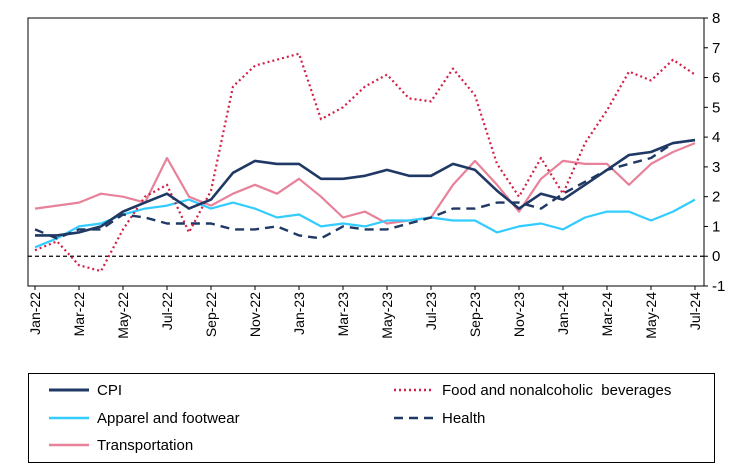  Describe the element at coordinates (716, 18) in the screenshot. I see `y-tick-label: 8` at that location.